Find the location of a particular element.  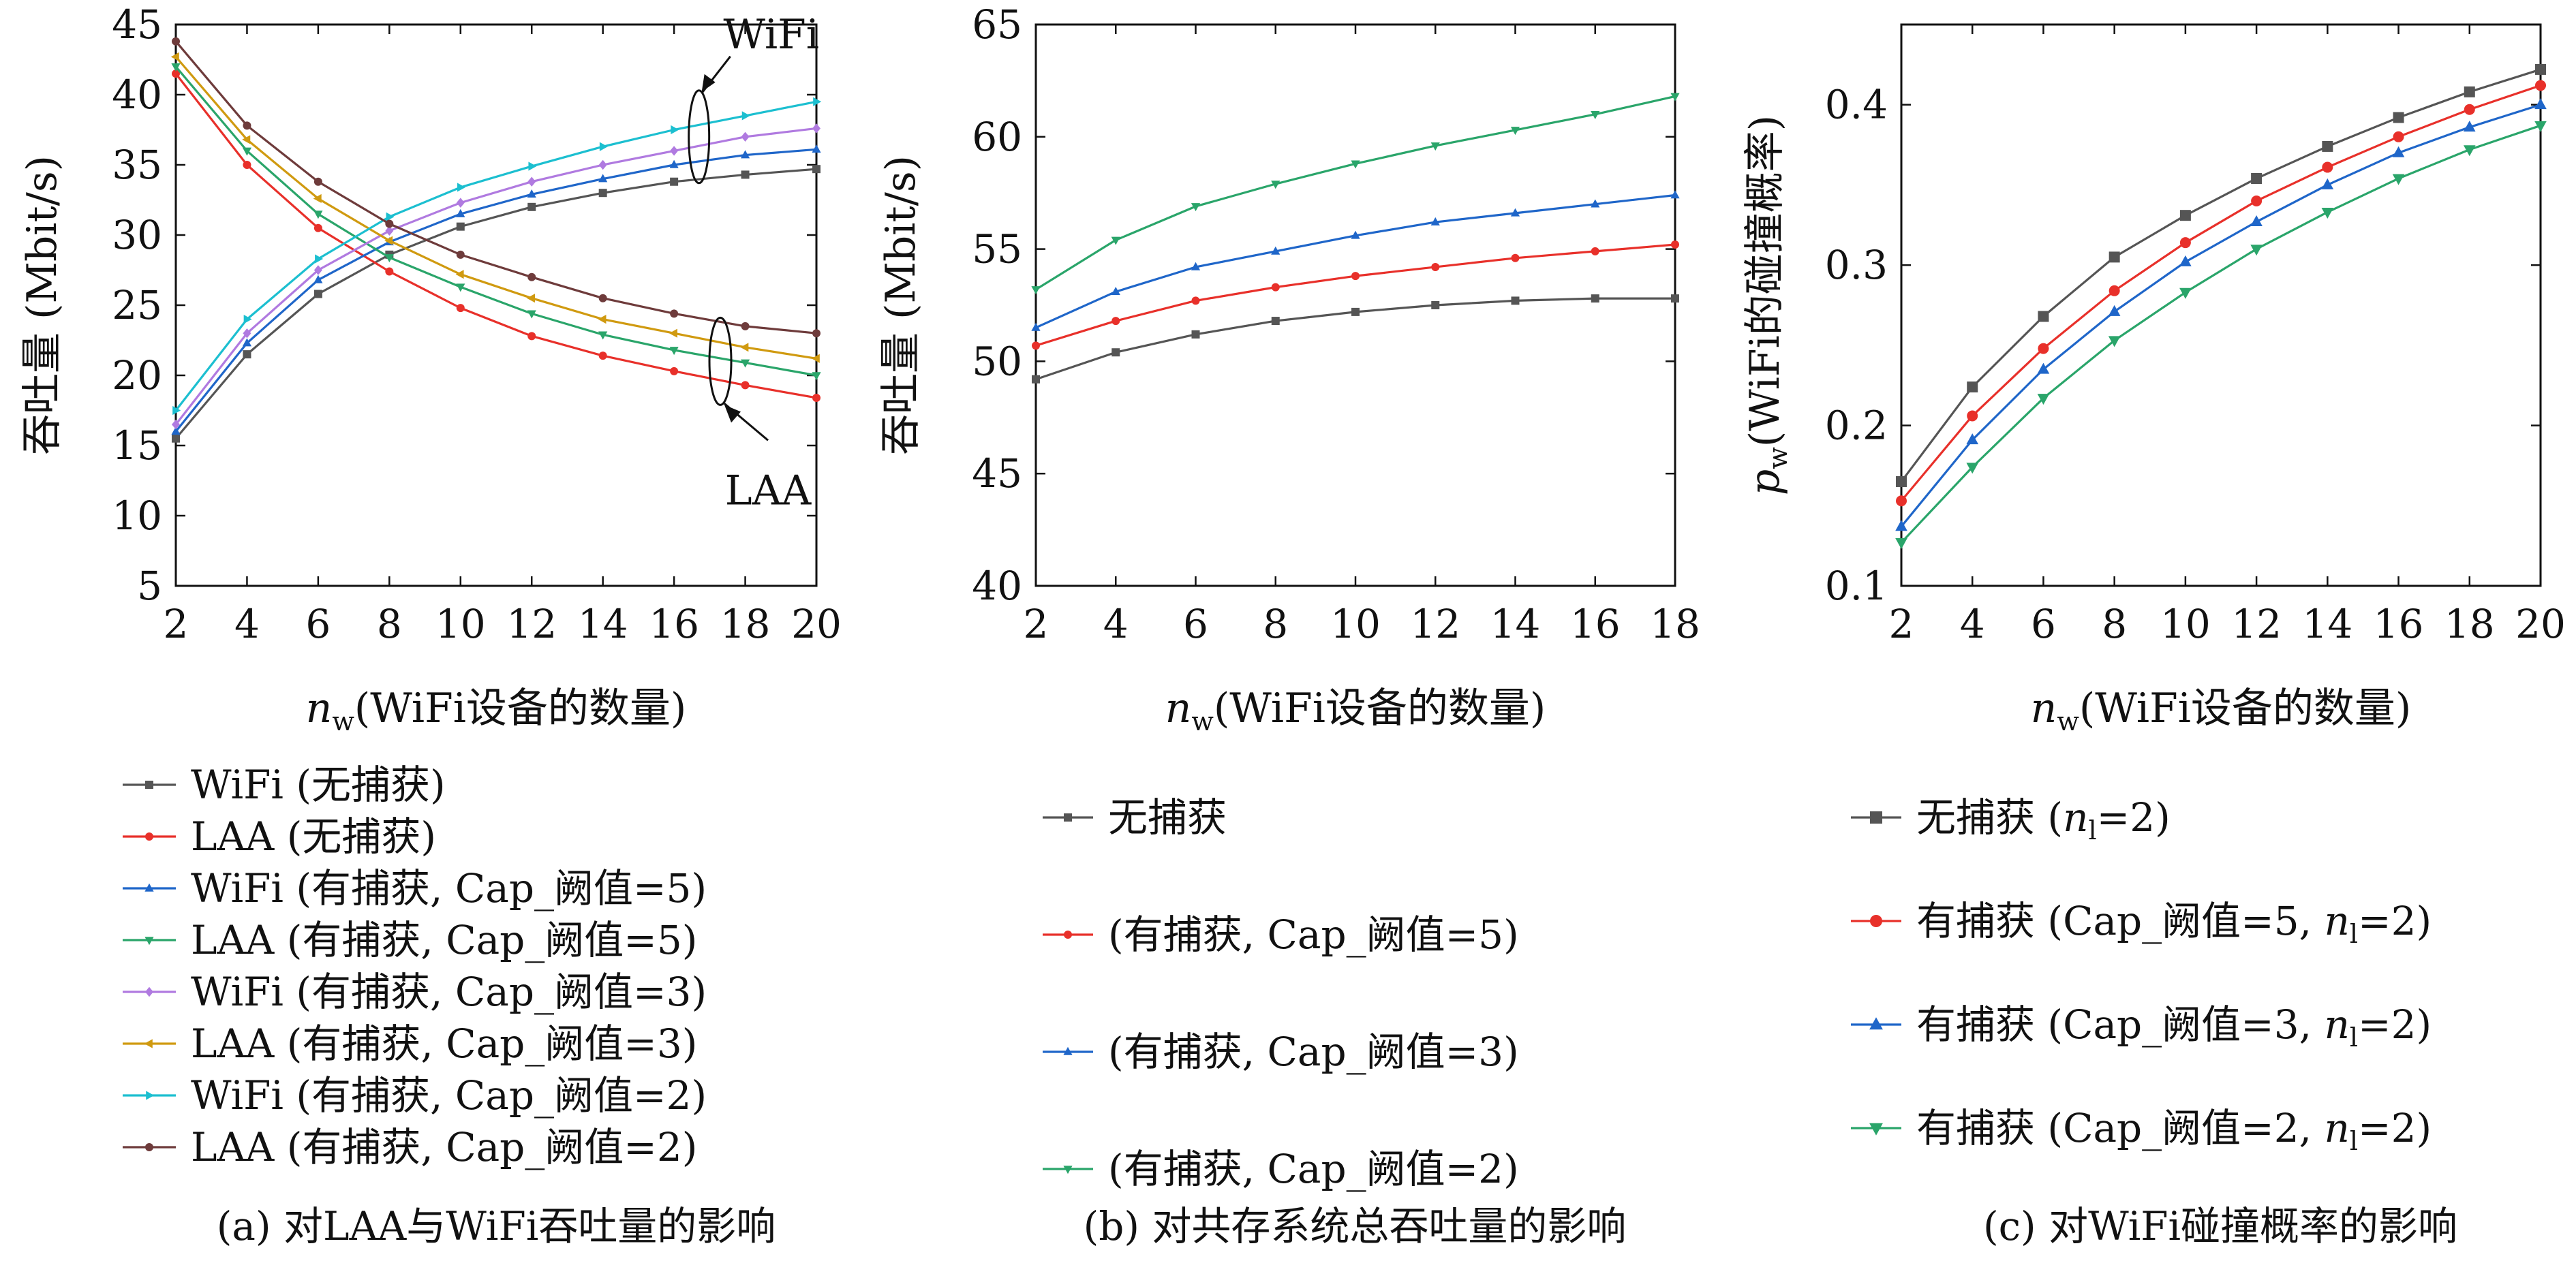

x-tick-label: 2 is located at coordinates (1036, 624).